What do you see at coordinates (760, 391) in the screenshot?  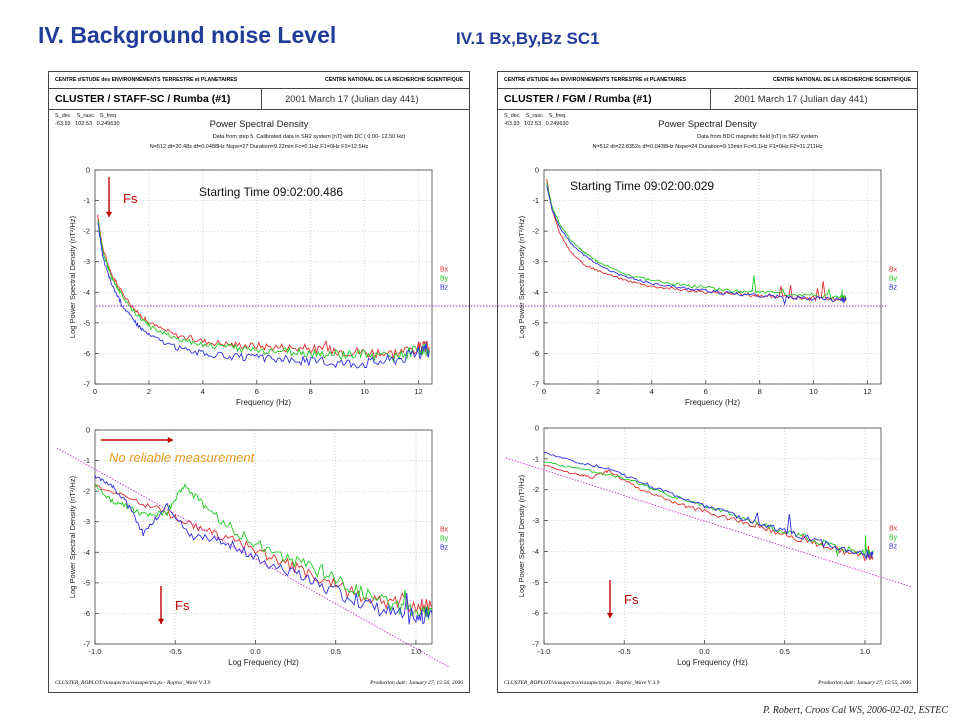 I see `x-tick-label: 8` at bounding box center [760, 391].